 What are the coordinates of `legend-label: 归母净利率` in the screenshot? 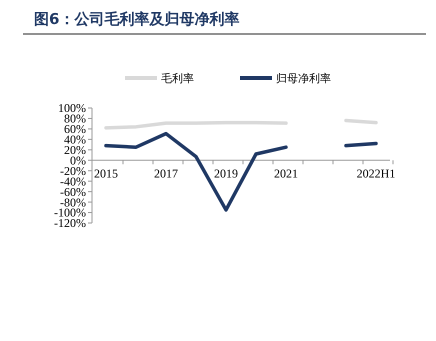 It's located at (303, 78).